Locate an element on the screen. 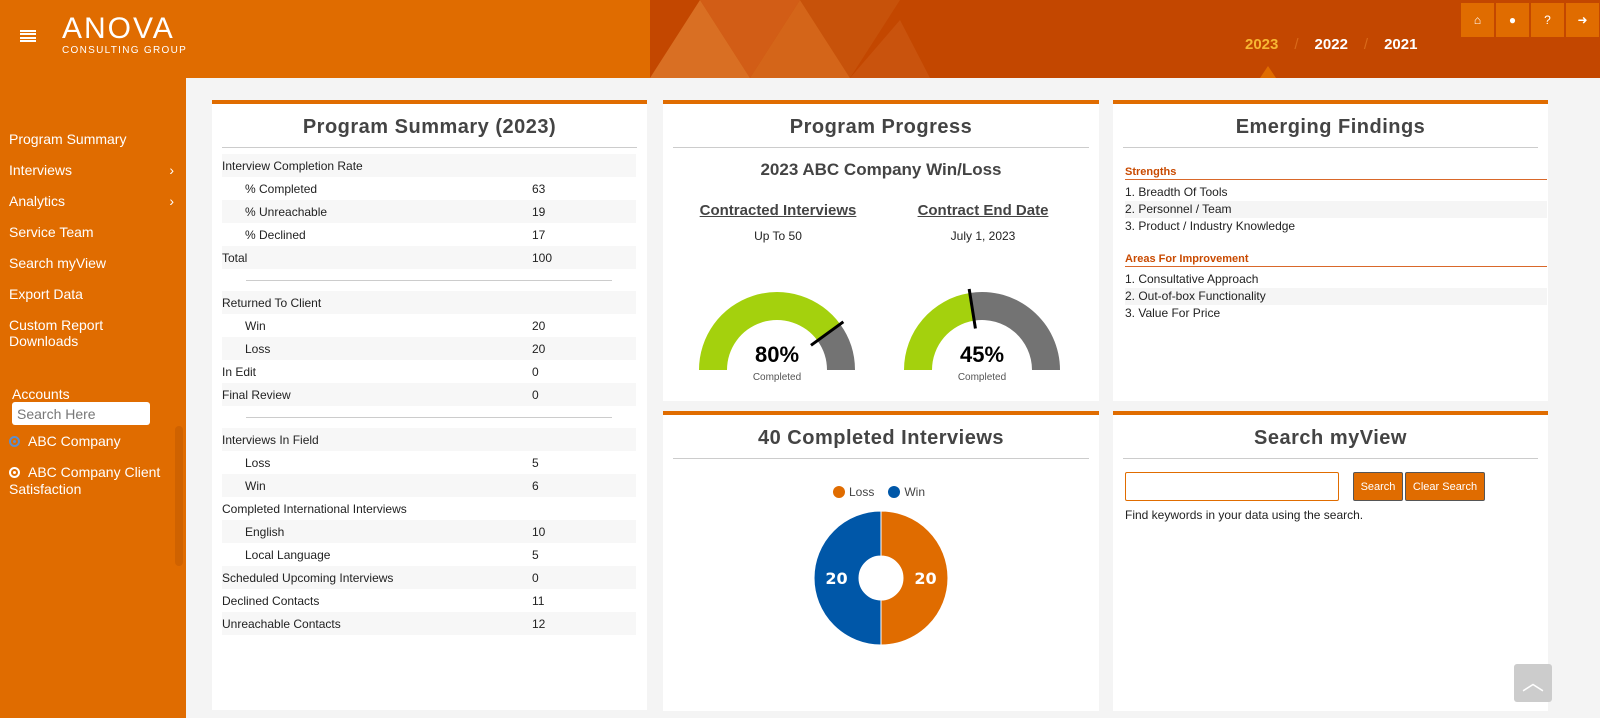 Image resolution: width=1600 pixels, height=718 pixels. year-2021: 2021 is located at coordinates (1401, 44).